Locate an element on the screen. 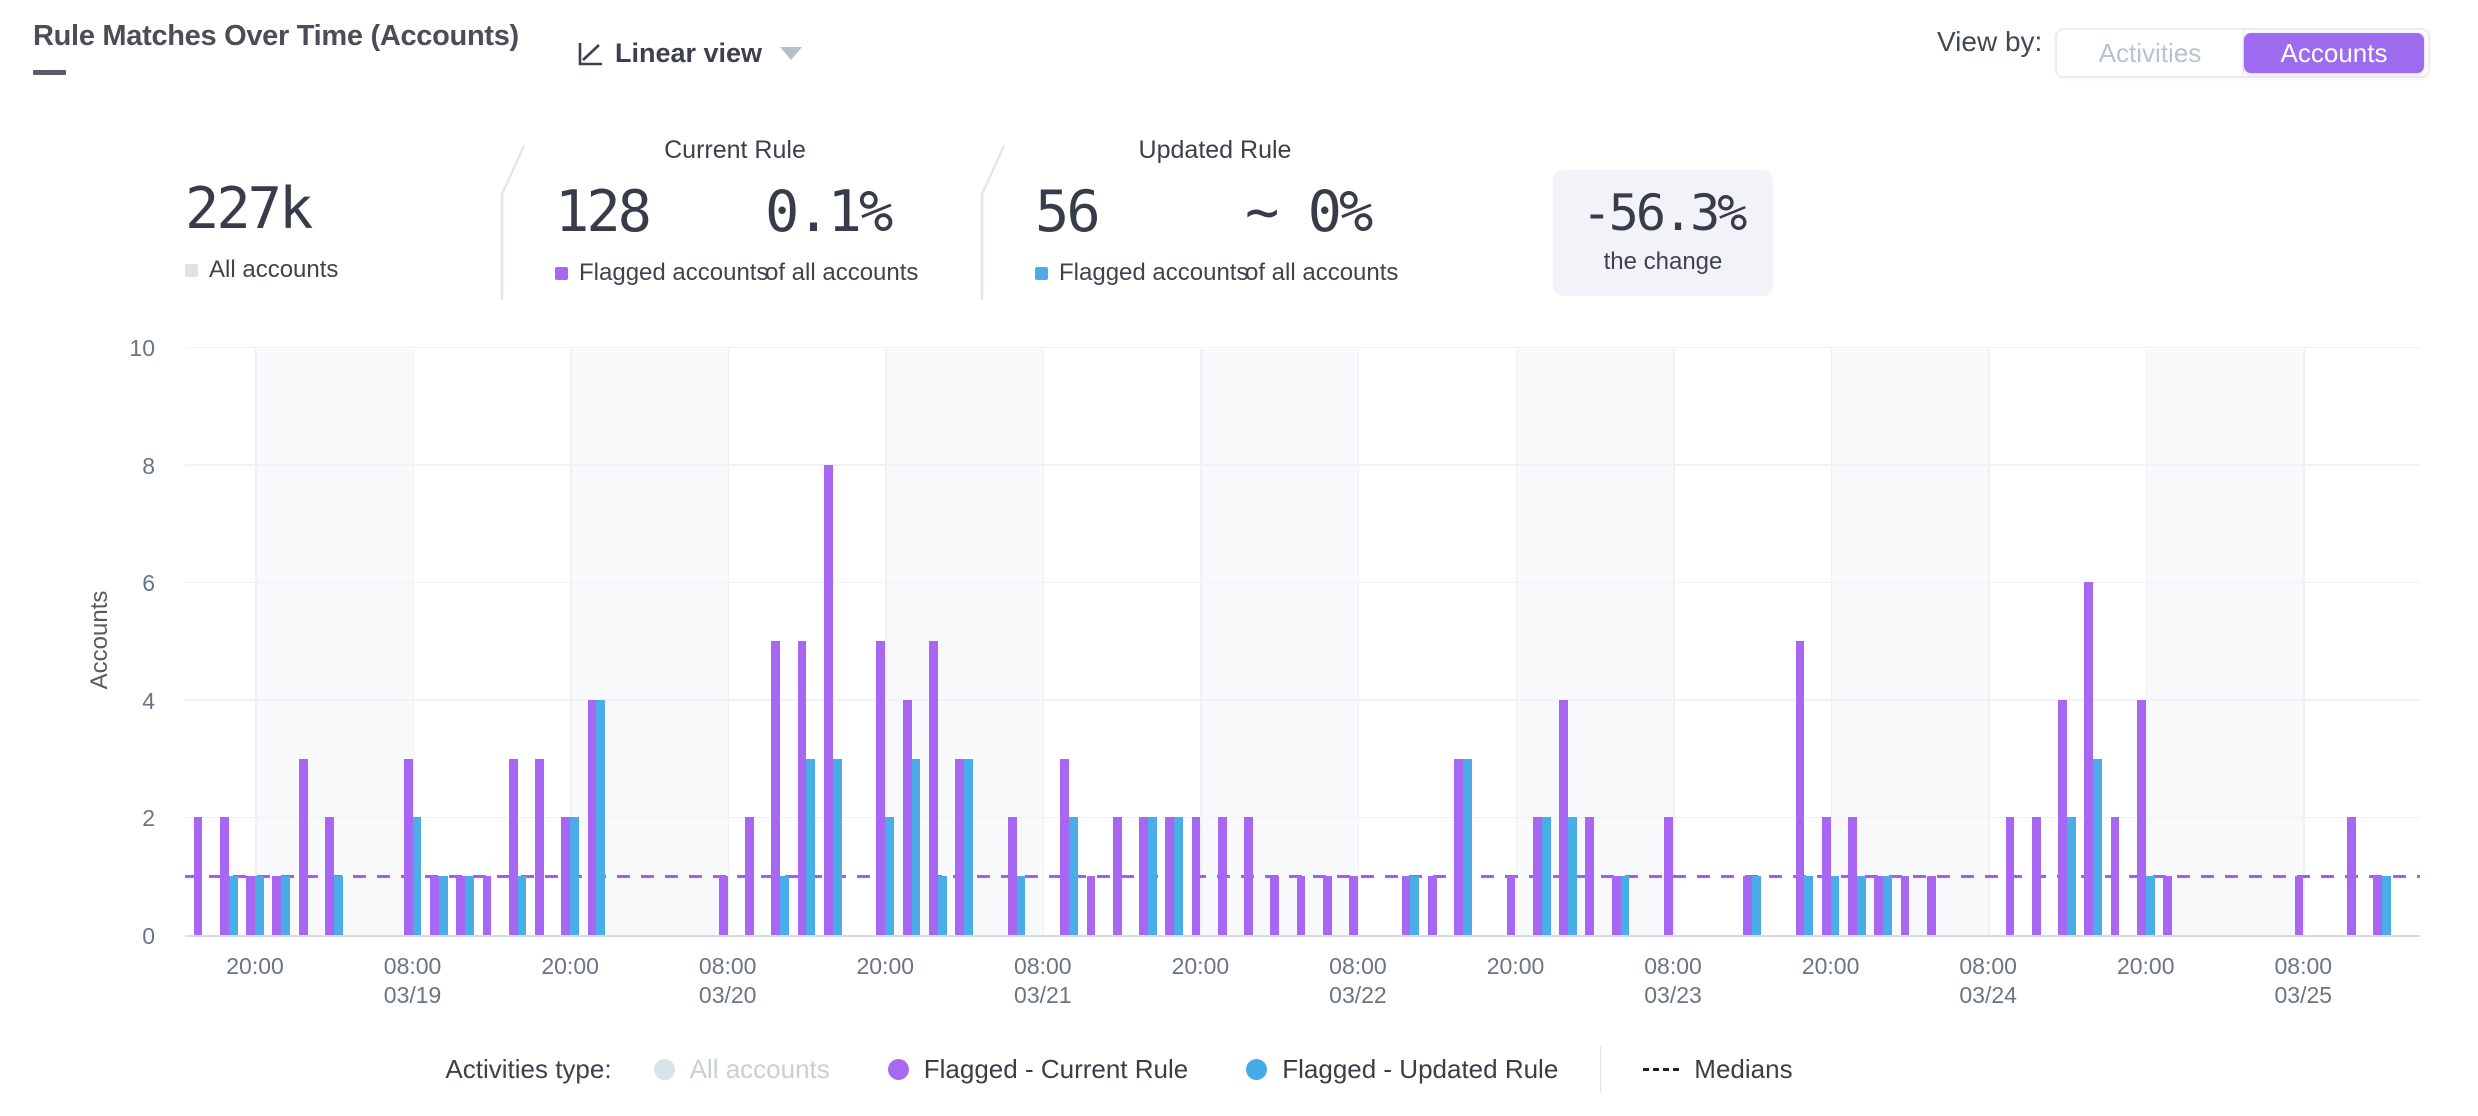 Image resolution: width=2478 pixels, height=1116 pixels. legend-item-0: All accounts is located at coordinates (741, 1069).